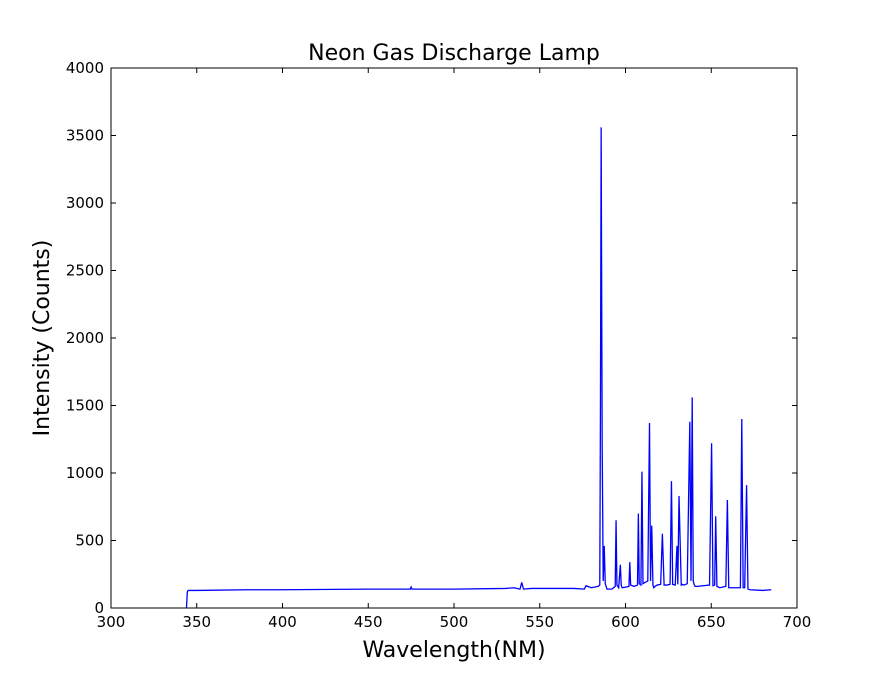  What do you see at coordinates (85, 473) in the screenshot?
I see `y-tick-label: 1000` at bounding box center [85, 473].